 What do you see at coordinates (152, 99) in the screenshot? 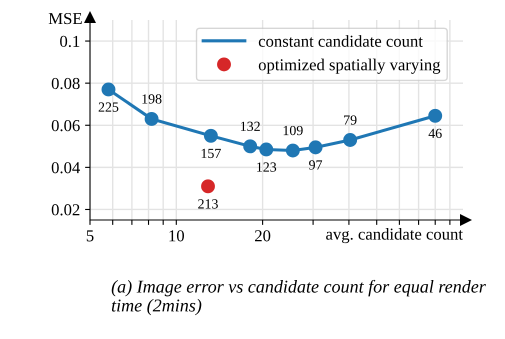
I see `annotation: 198` at bounding box center [152, 99].